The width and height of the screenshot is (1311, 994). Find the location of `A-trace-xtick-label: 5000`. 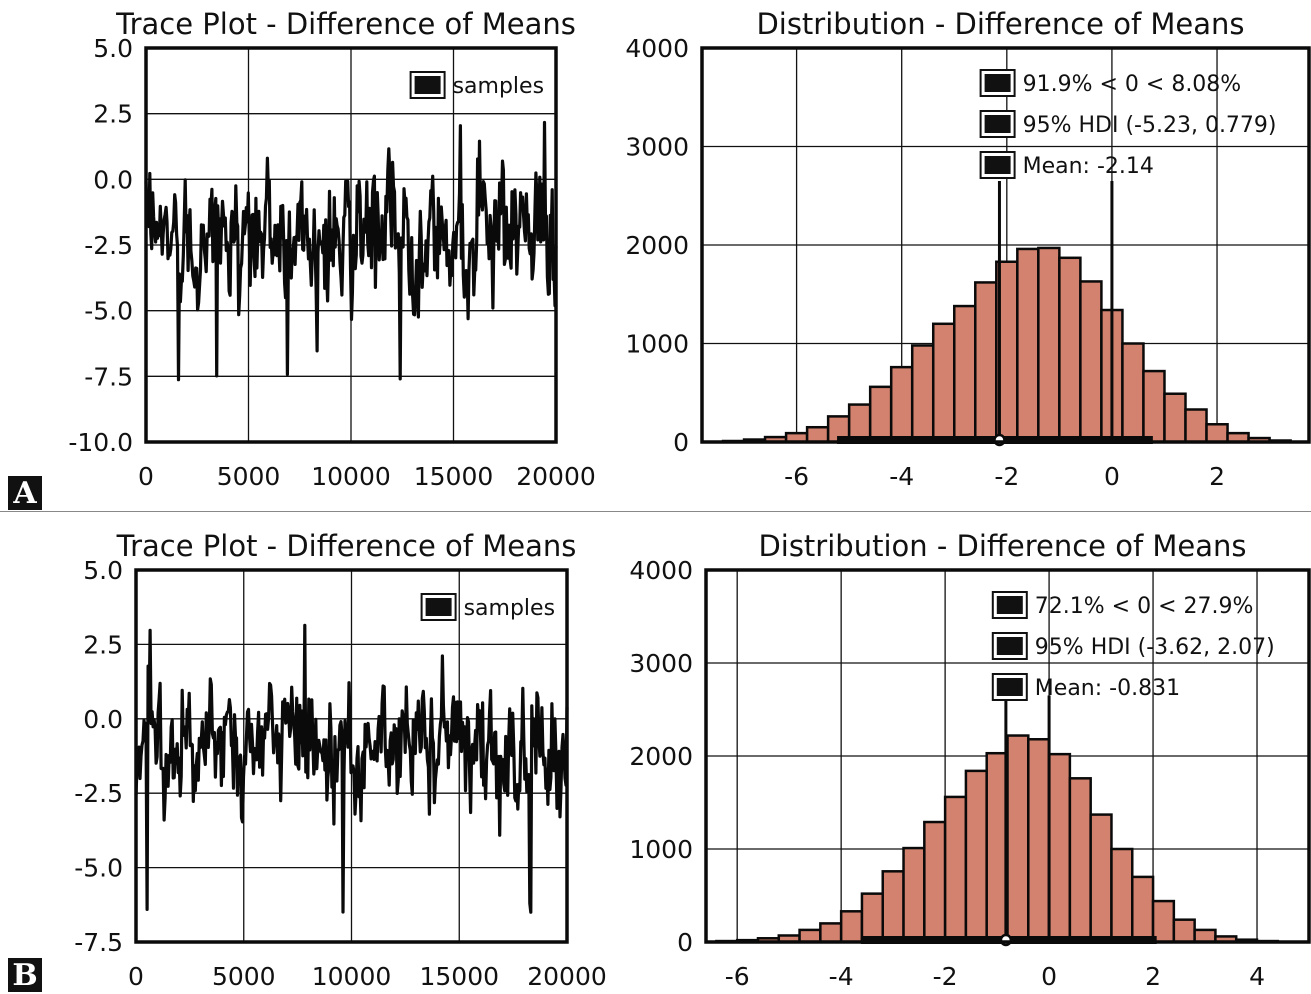

A-trace-xtick-label: 5000 is located at coordinates (249, 476).